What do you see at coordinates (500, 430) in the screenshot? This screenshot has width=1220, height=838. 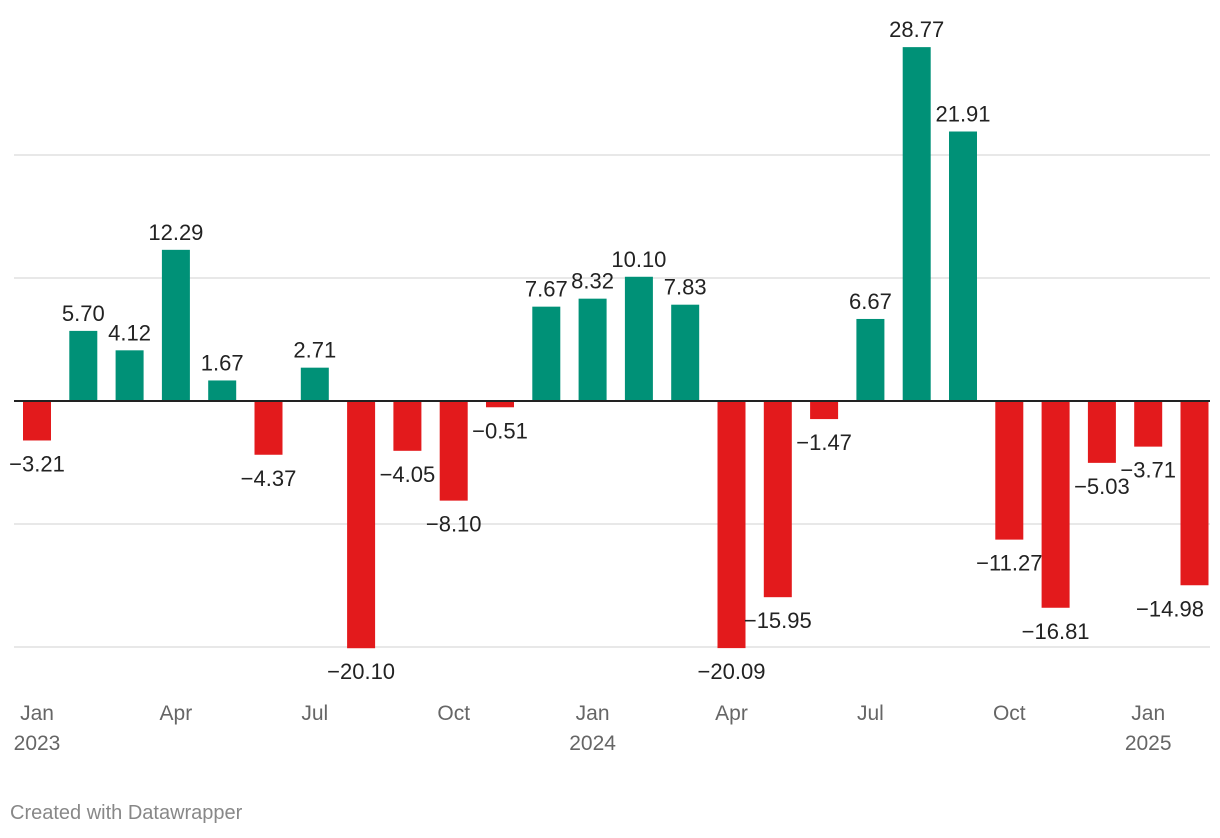 I see `value-label: −0.51` at bounding box center [500, 430].